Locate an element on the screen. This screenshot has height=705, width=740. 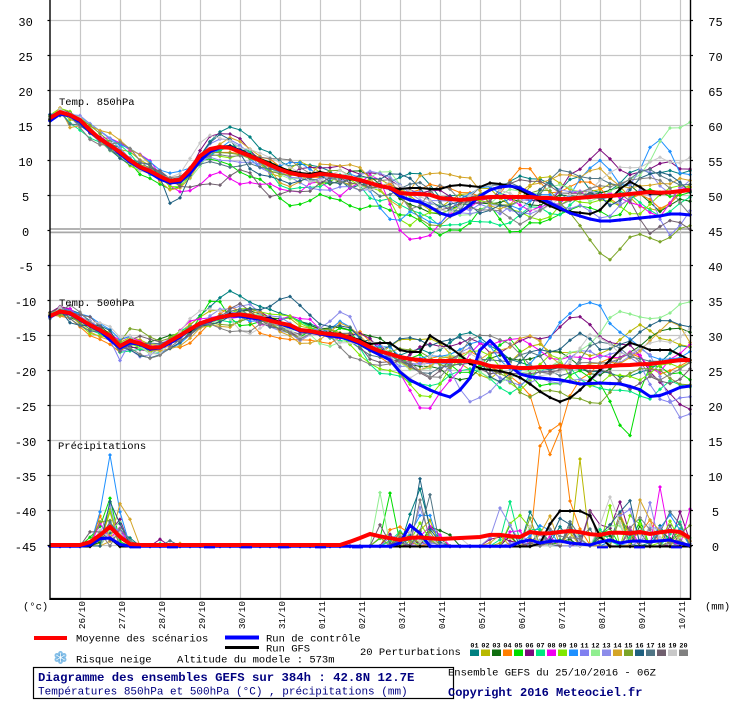
svg-text: 13 is located at coordinates (606, 647).